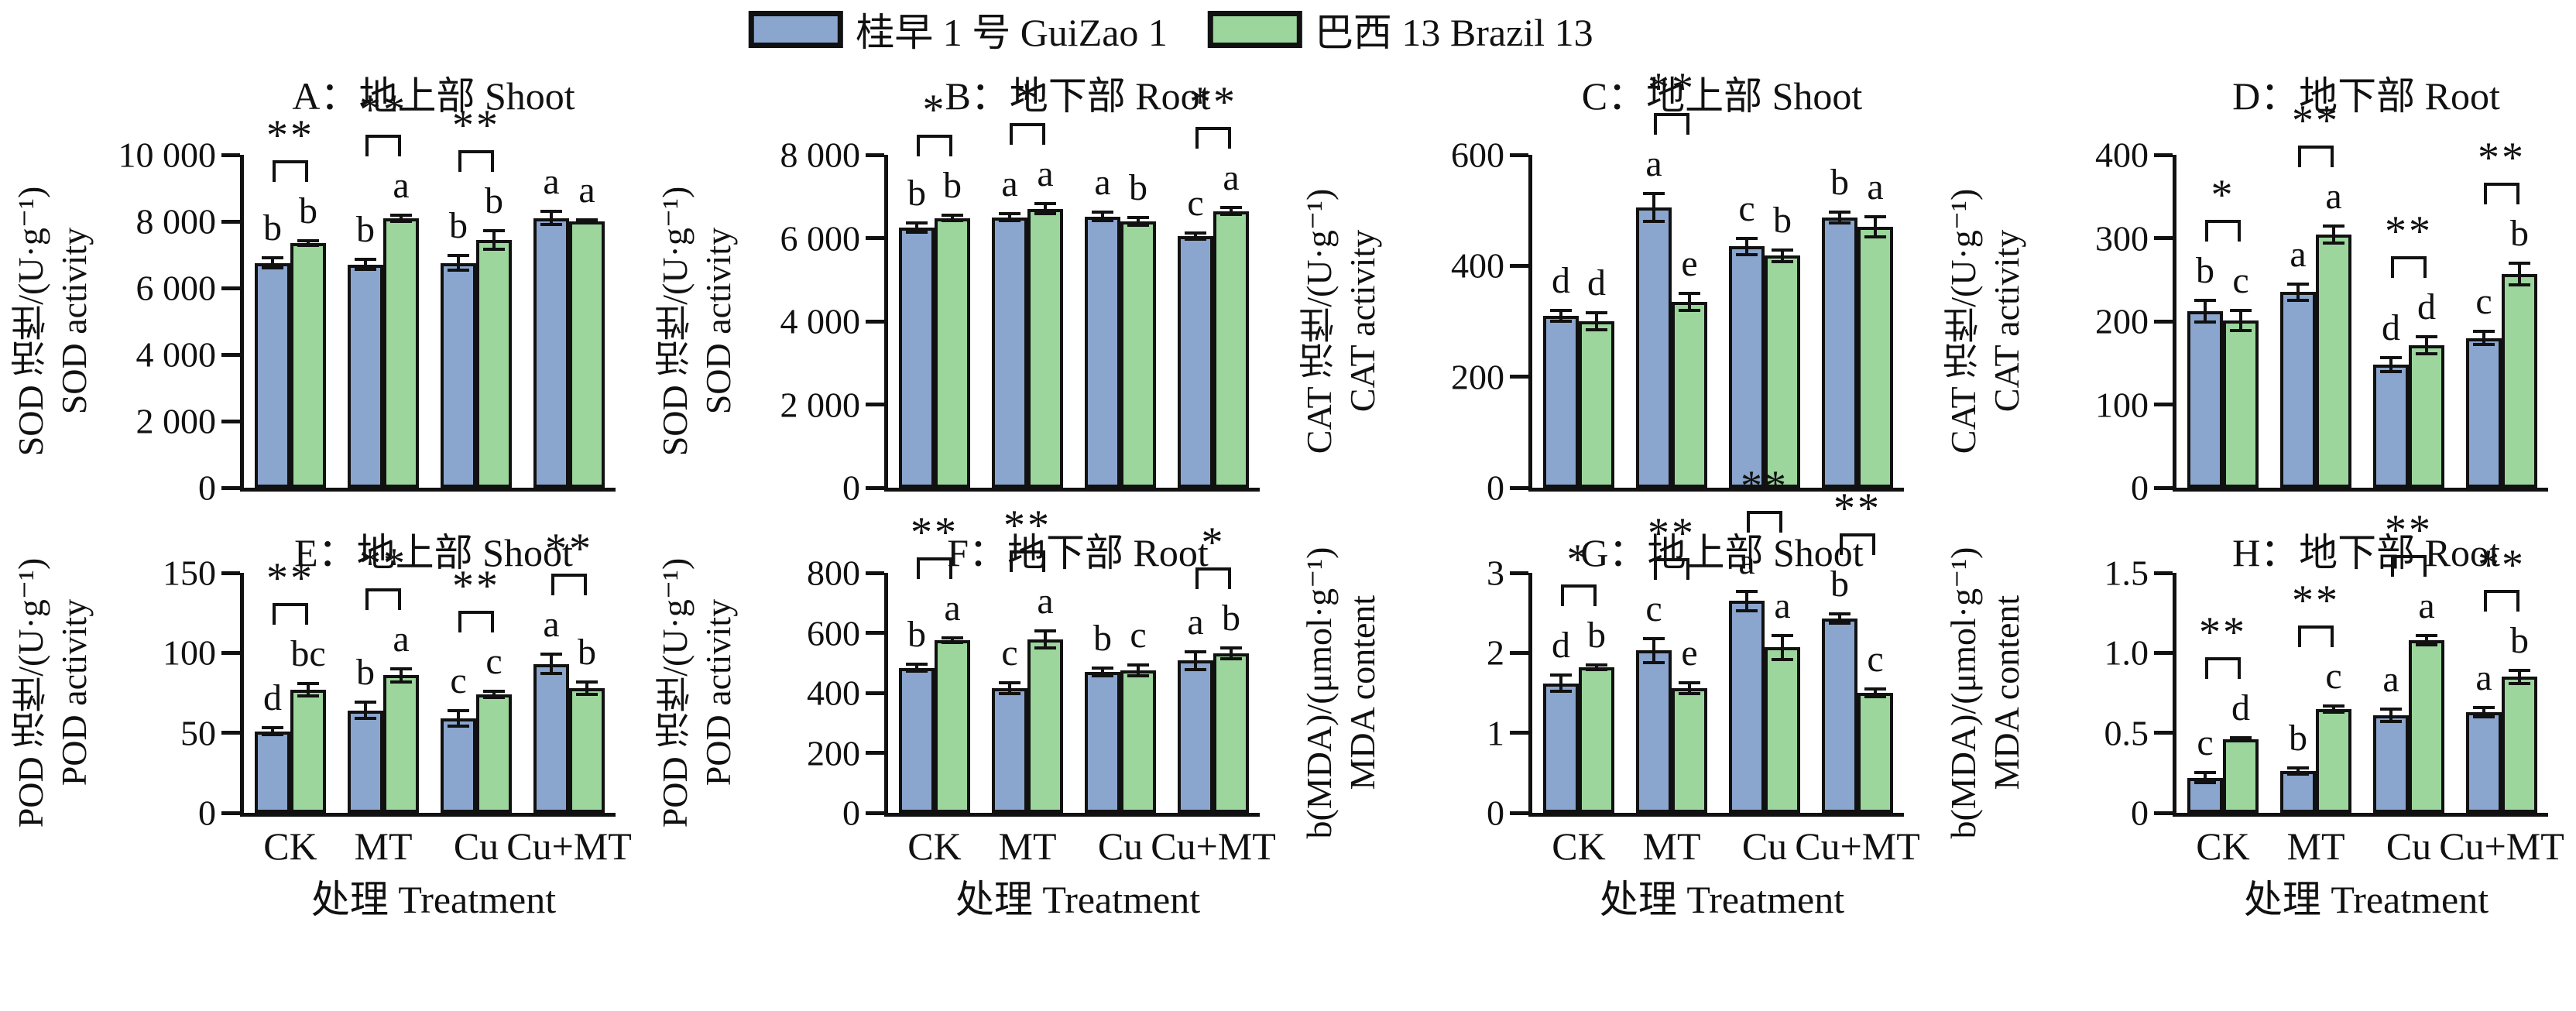 The width and height of the screenshot is (2576, 1011). I want to click on x-tick-label: Cu, so click(476, 846).